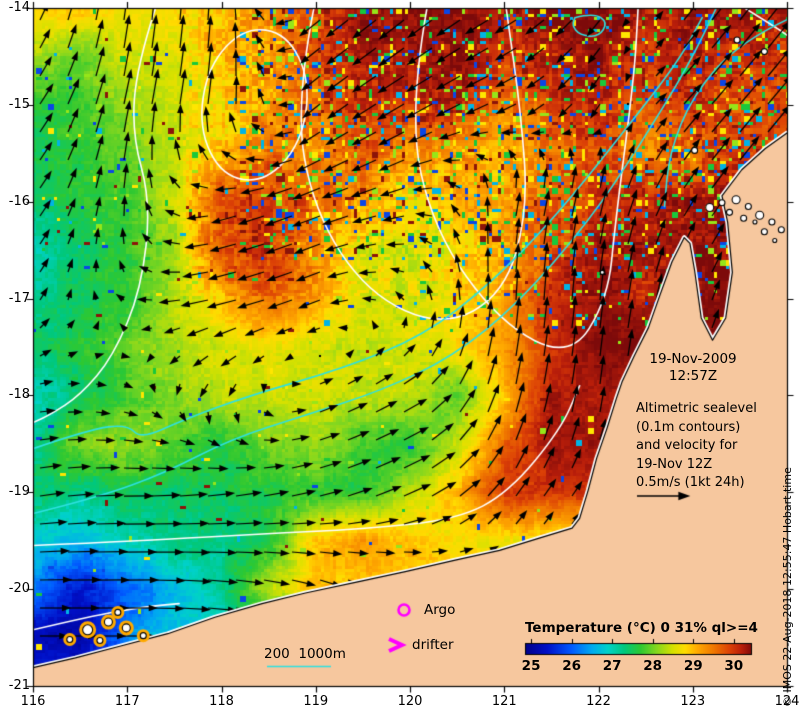 Image resolution: width=800 pixels, height=710 pixels. What do you see at coordinates (688, 427) in the screenshot?
I see `annotation-line: (0.1m contours)` at bounding box center [688, 427].